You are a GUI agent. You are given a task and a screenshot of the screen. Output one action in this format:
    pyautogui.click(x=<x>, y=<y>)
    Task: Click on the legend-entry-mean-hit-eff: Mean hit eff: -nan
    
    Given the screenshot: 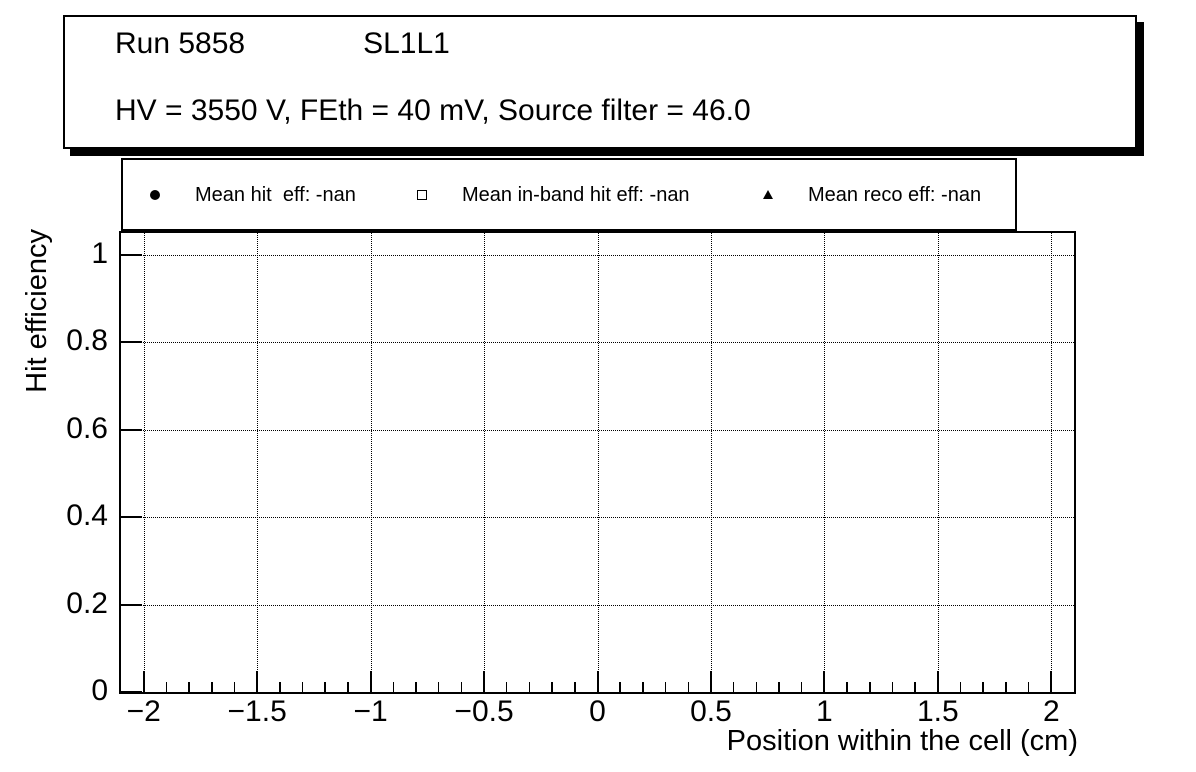 What is the action you would take?
    pyautogui.click(x=251, y=194)
    